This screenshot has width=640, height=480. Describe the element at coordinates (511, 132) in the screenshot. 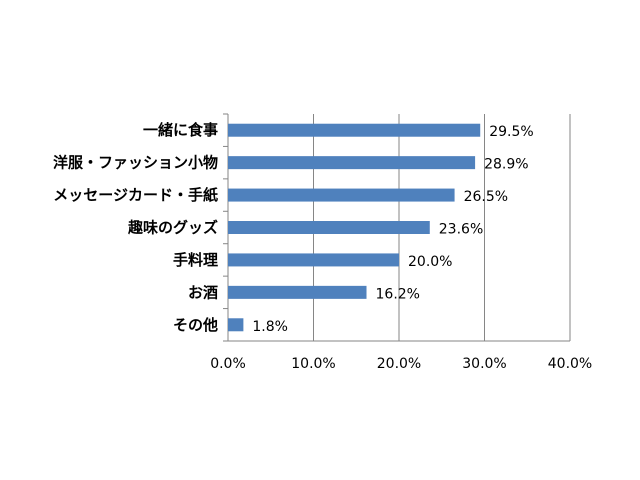

I see `value-label: 29.5%` at that location.